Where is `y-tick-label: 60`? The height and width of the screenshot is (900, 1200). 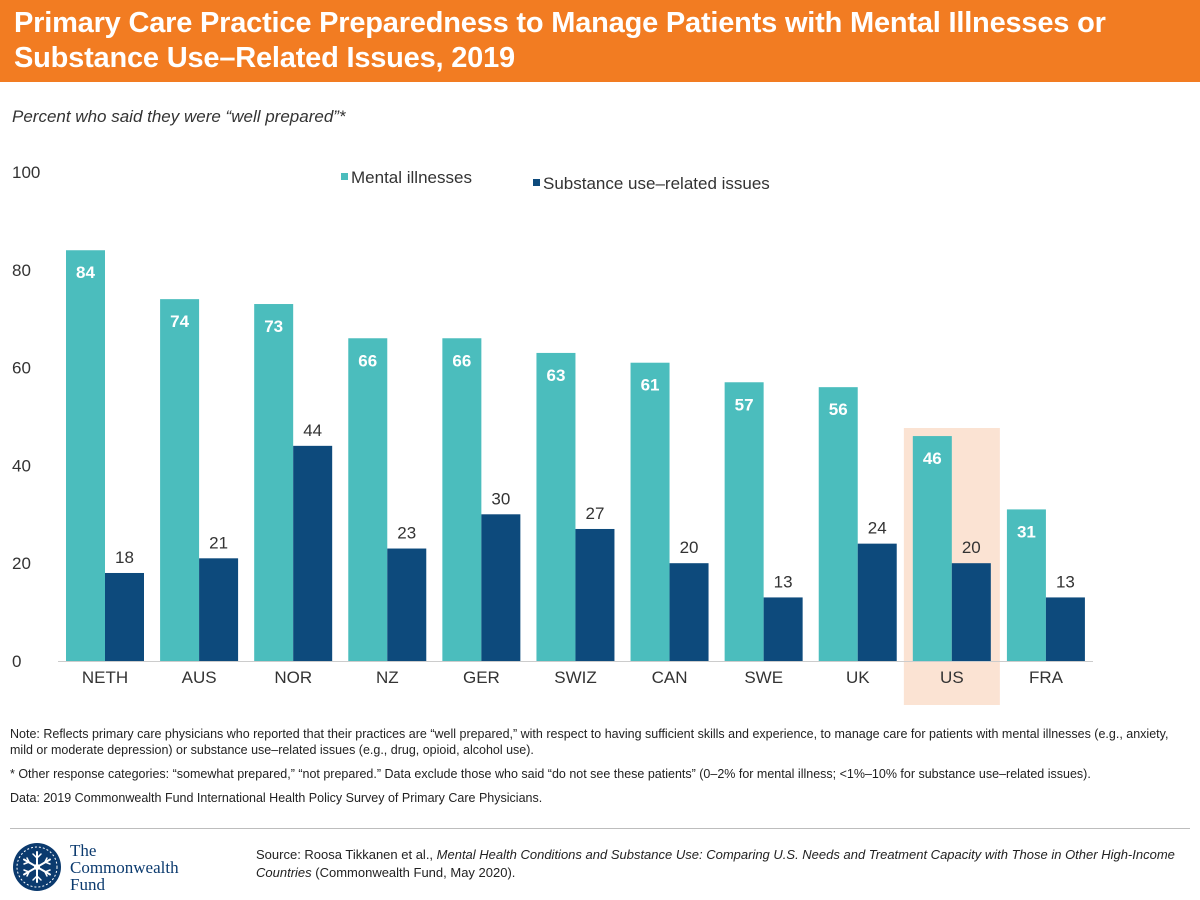 y-tick-label: 60 is located at coordinates (21, 368).